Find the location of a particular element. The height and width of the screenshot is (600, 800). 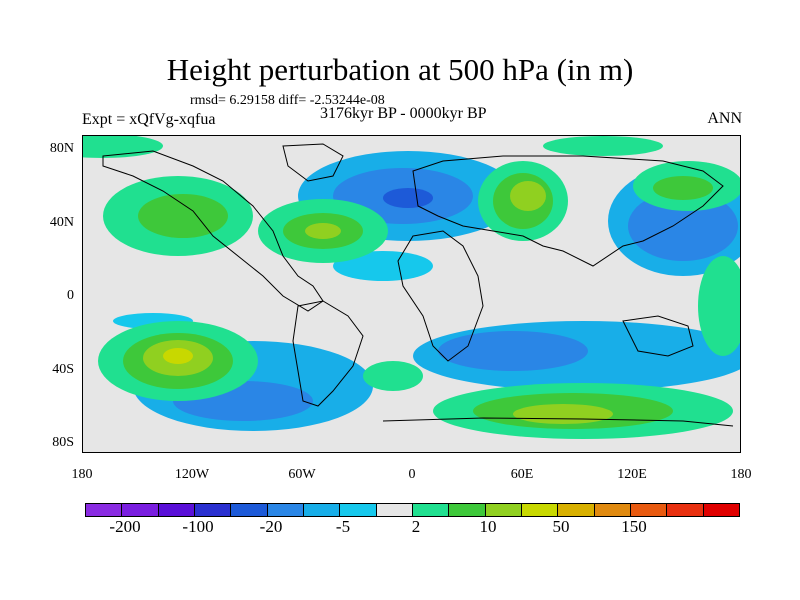

lon-label-180w: 180 is located at coordinates (82, 474).